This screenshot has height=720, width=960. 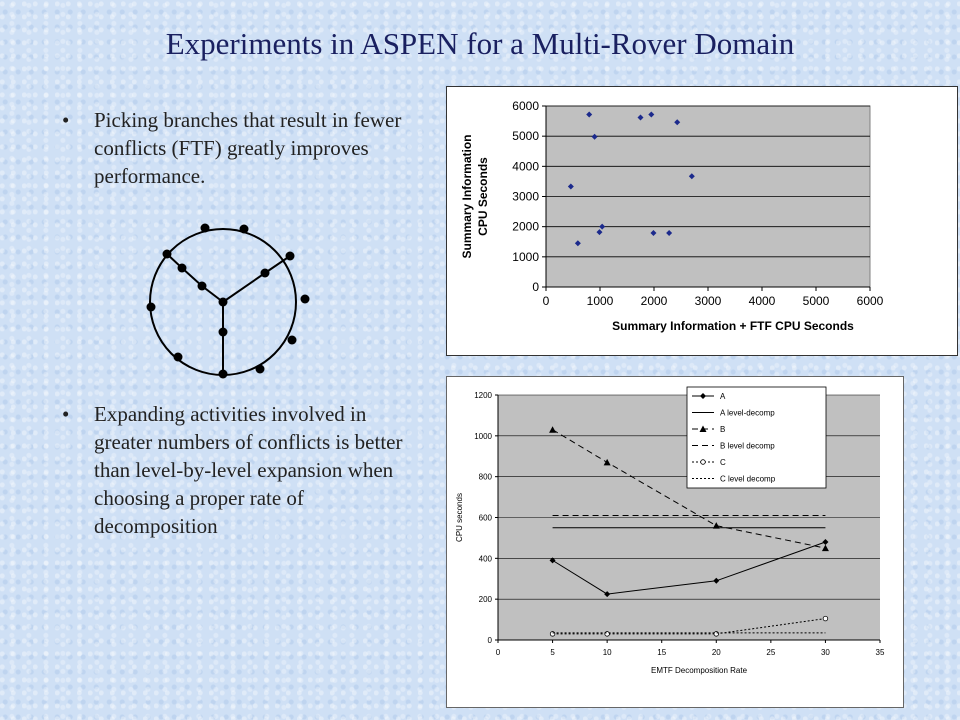 What do you see at coordinates (459, 517) in the screenshot?
I see `y-axis-label: CPU seconds` at bounding box center [459, 517].